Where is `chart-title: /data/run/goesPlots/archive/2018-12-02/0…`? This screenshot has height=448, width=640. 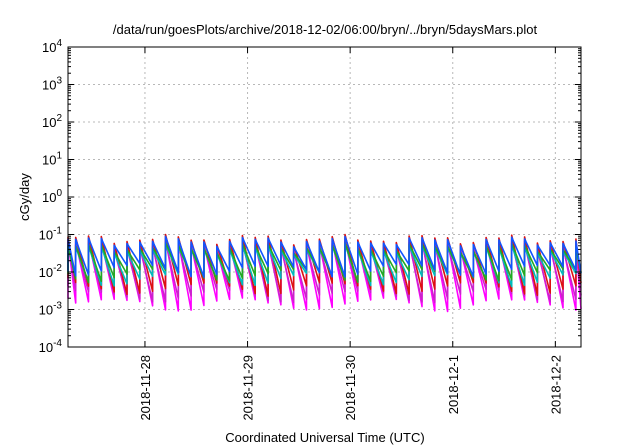
chart-title: /data/run/goesPlots/archive/2018-12-02/0… is located at coordinates (325, 29).